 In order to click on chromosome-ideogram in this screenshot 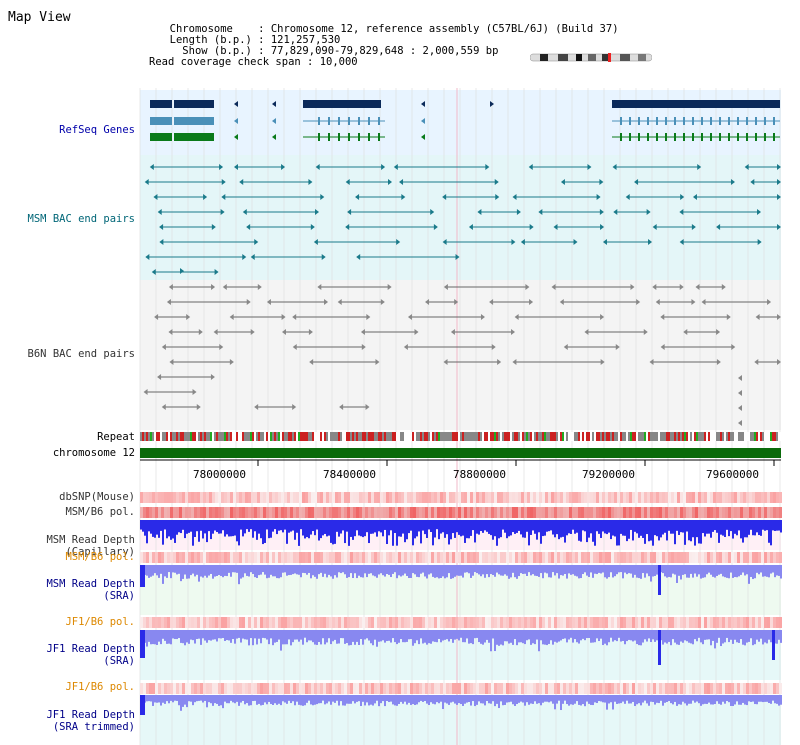, I will do `click(591, 57)`.